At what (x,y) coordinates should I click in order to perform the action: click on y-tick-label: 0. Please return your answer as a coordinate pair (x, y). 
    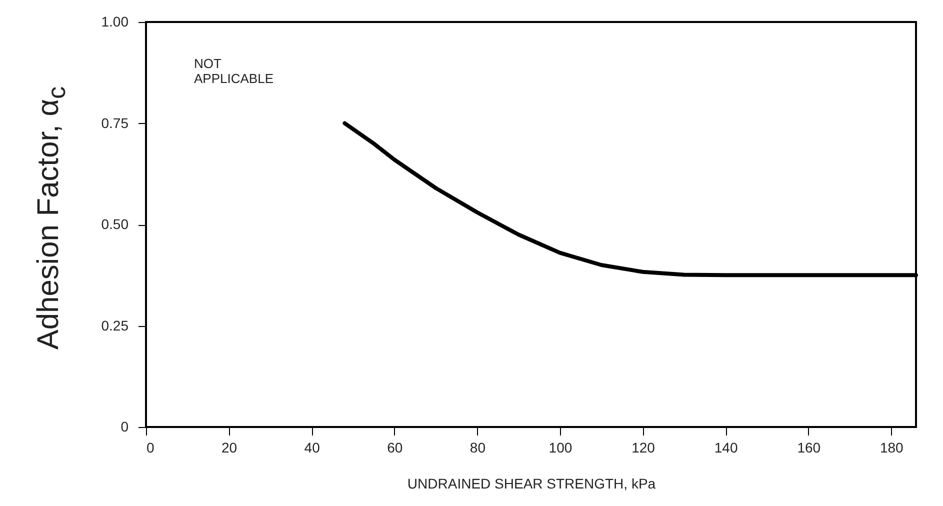
    Looking at the image, I should click on (124, 426).